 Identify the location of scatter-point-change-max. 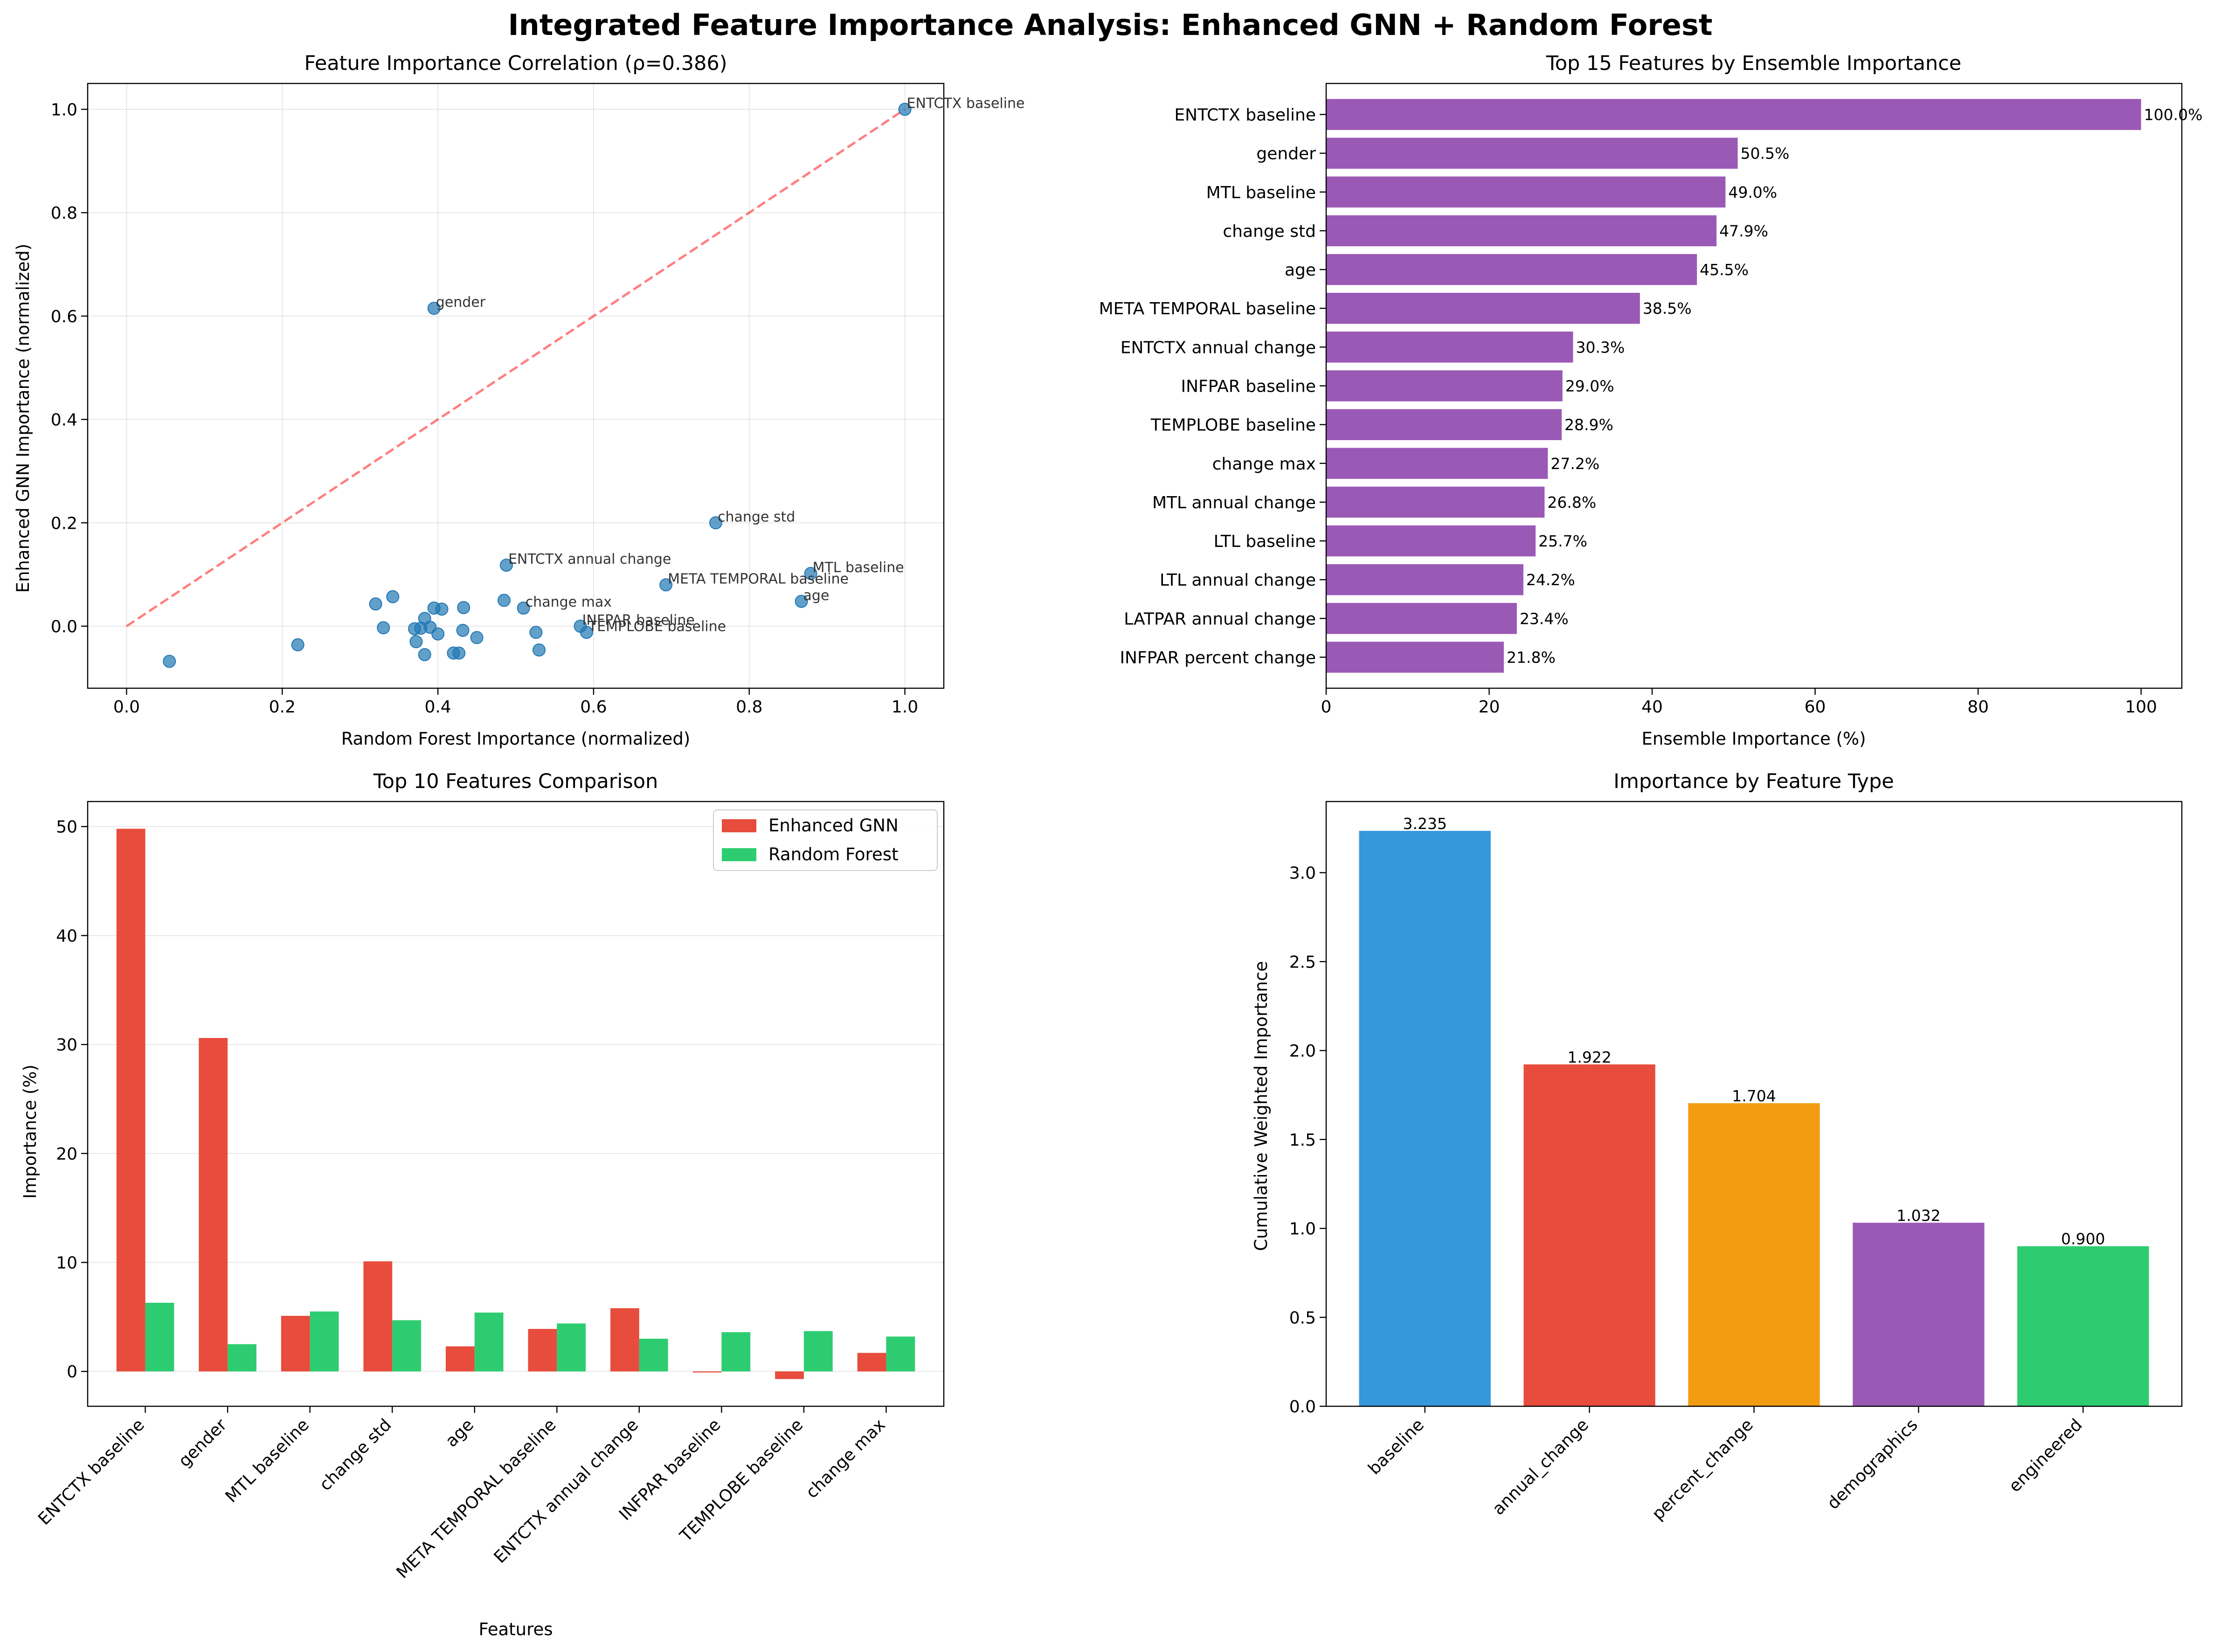
(523, 608).